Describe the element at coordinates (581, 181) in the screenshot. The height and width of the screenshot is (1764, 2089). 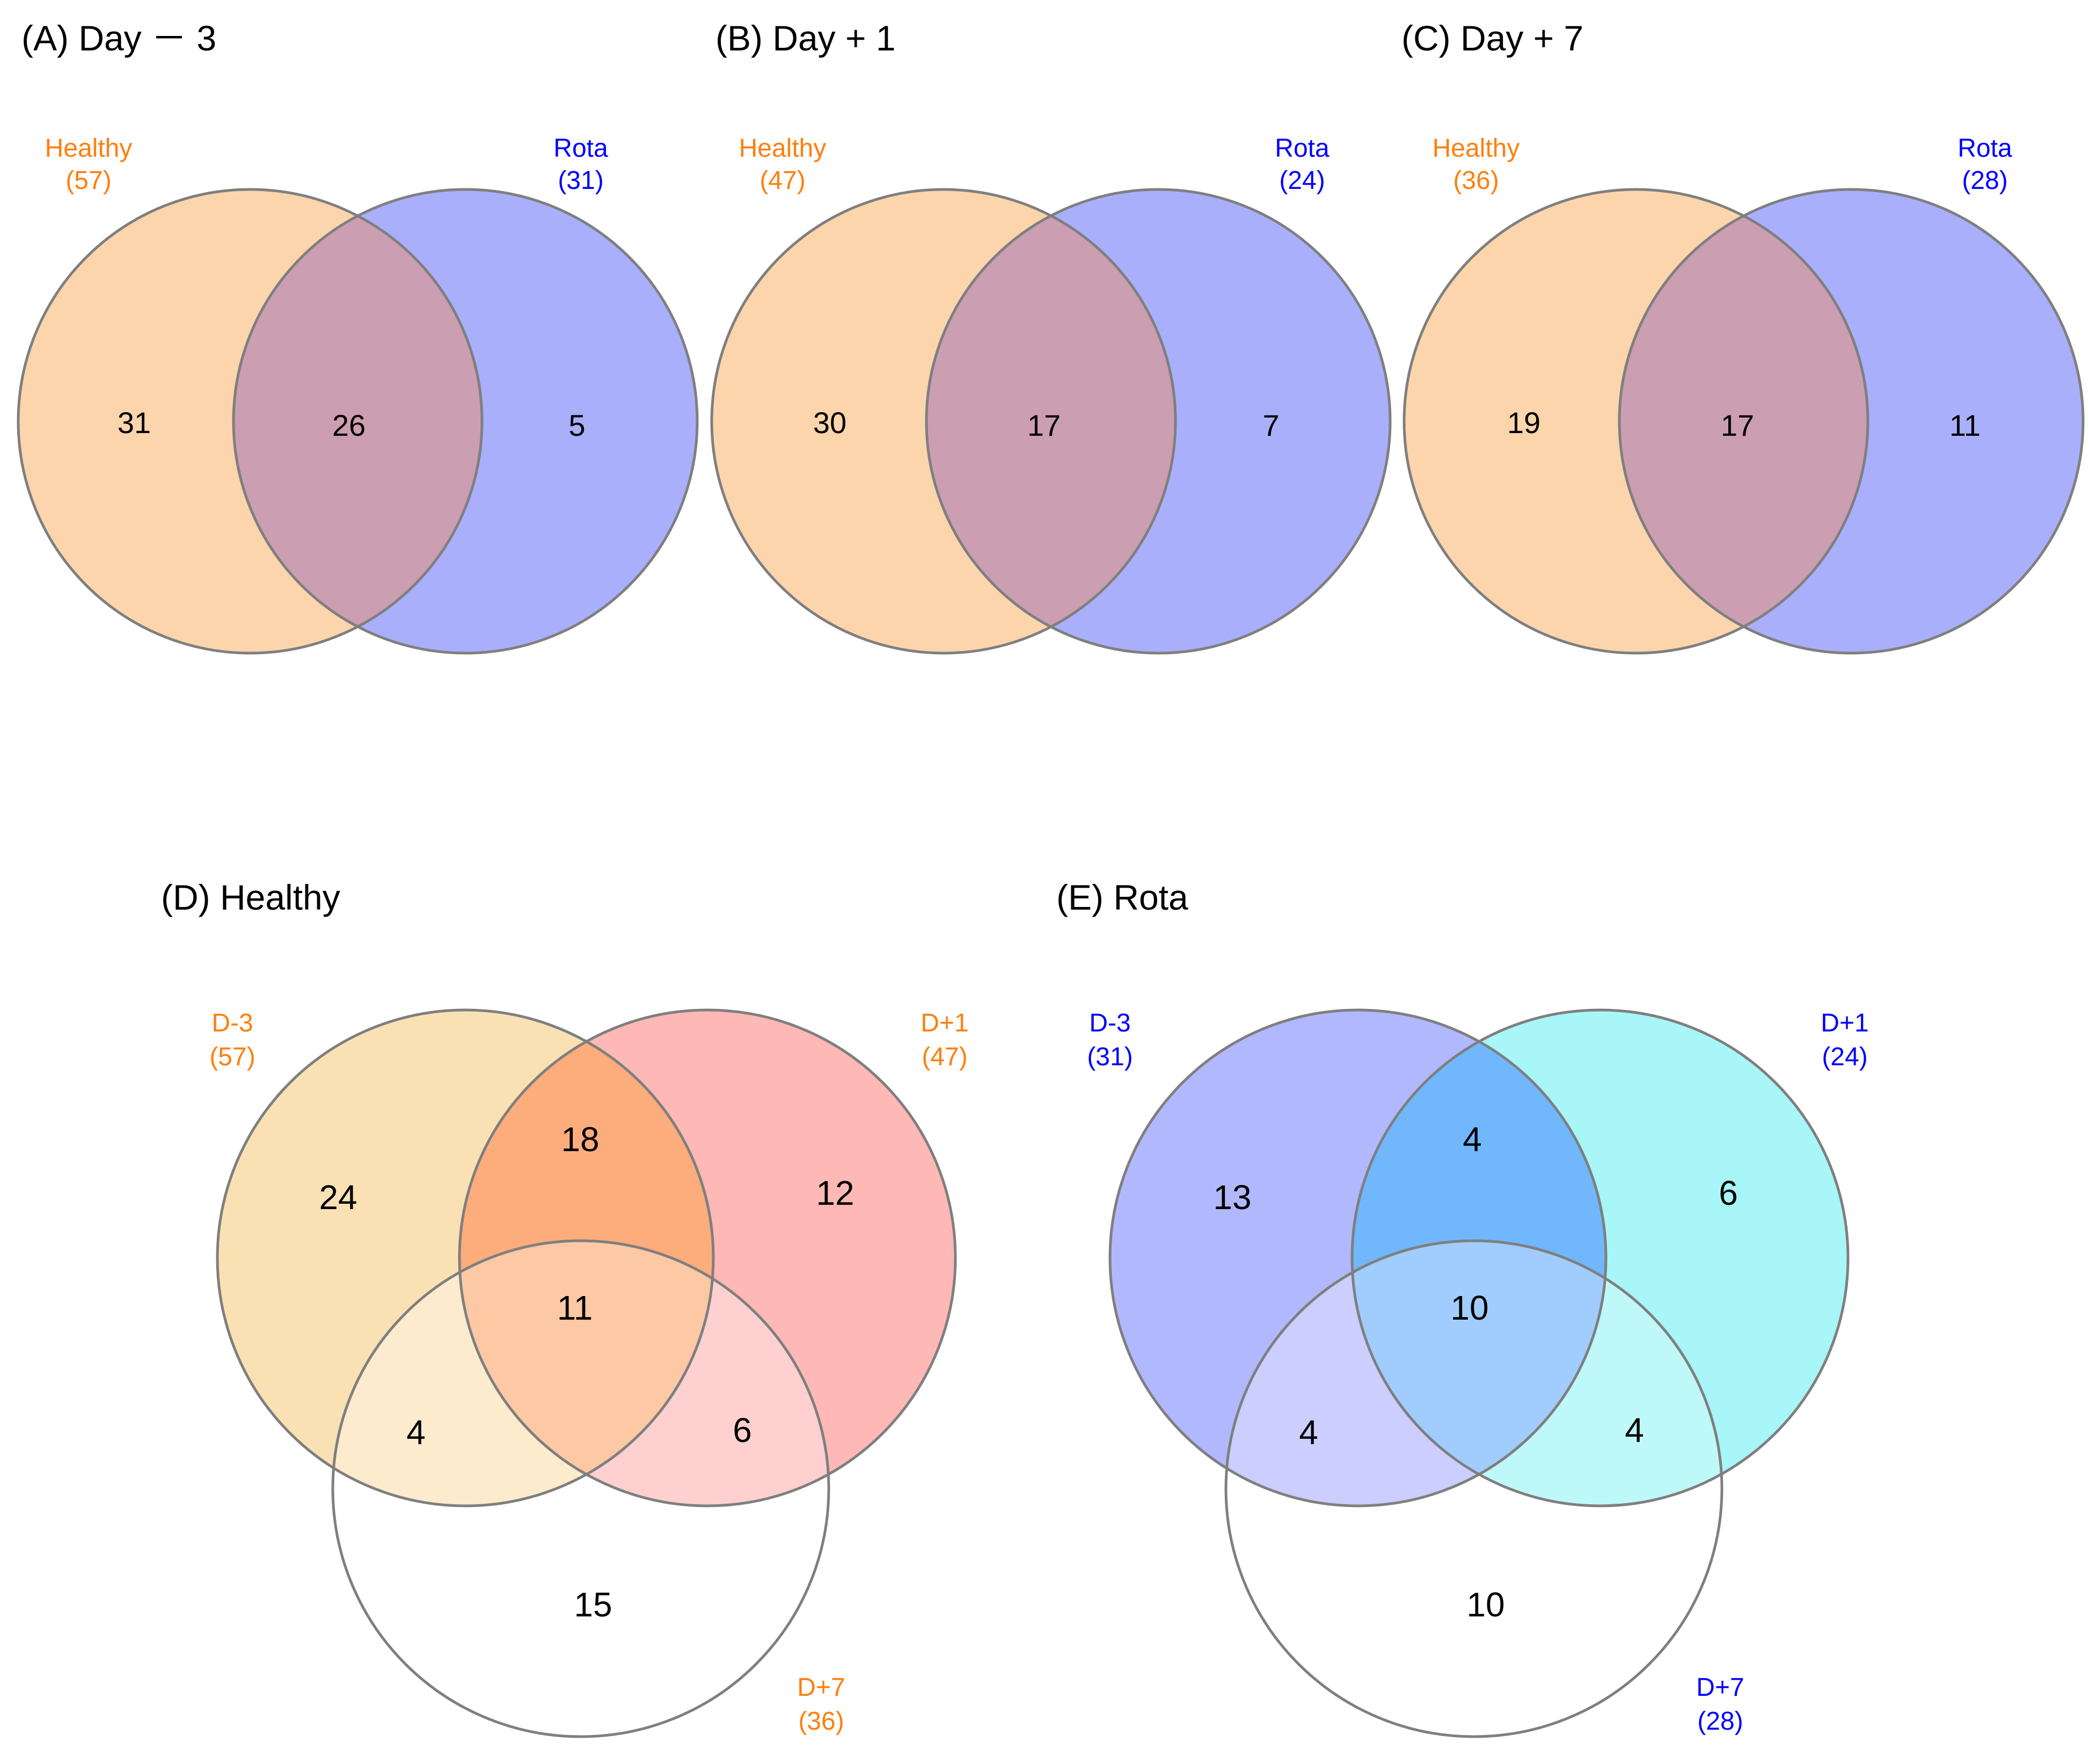
I see `panel-a-rota-count: (31)` at that location.